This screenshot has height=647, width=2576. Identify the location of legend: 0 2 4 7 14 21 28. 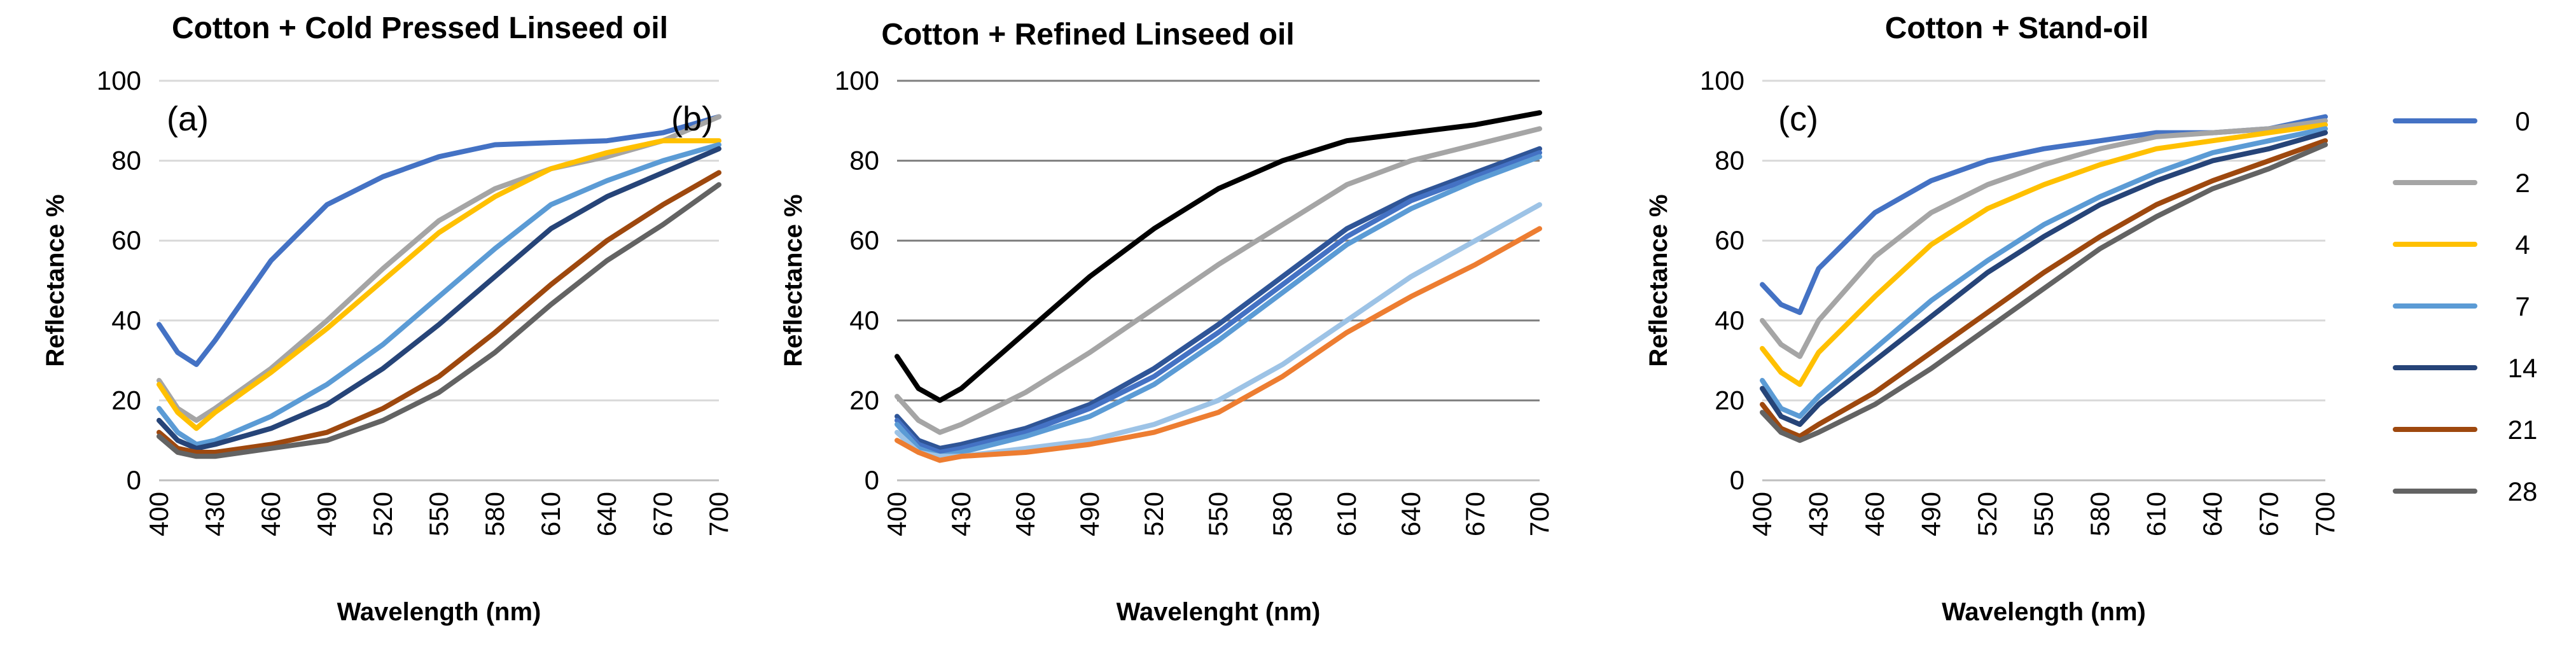
(2465, 306).